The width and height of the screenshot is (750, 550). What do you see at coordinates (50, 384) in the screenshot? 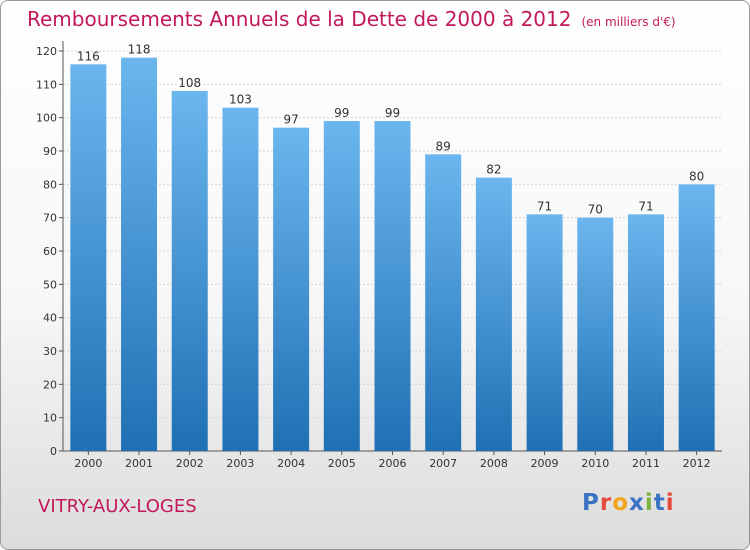
I see `y-tick-label: 20` at bounding box center [50, 384].